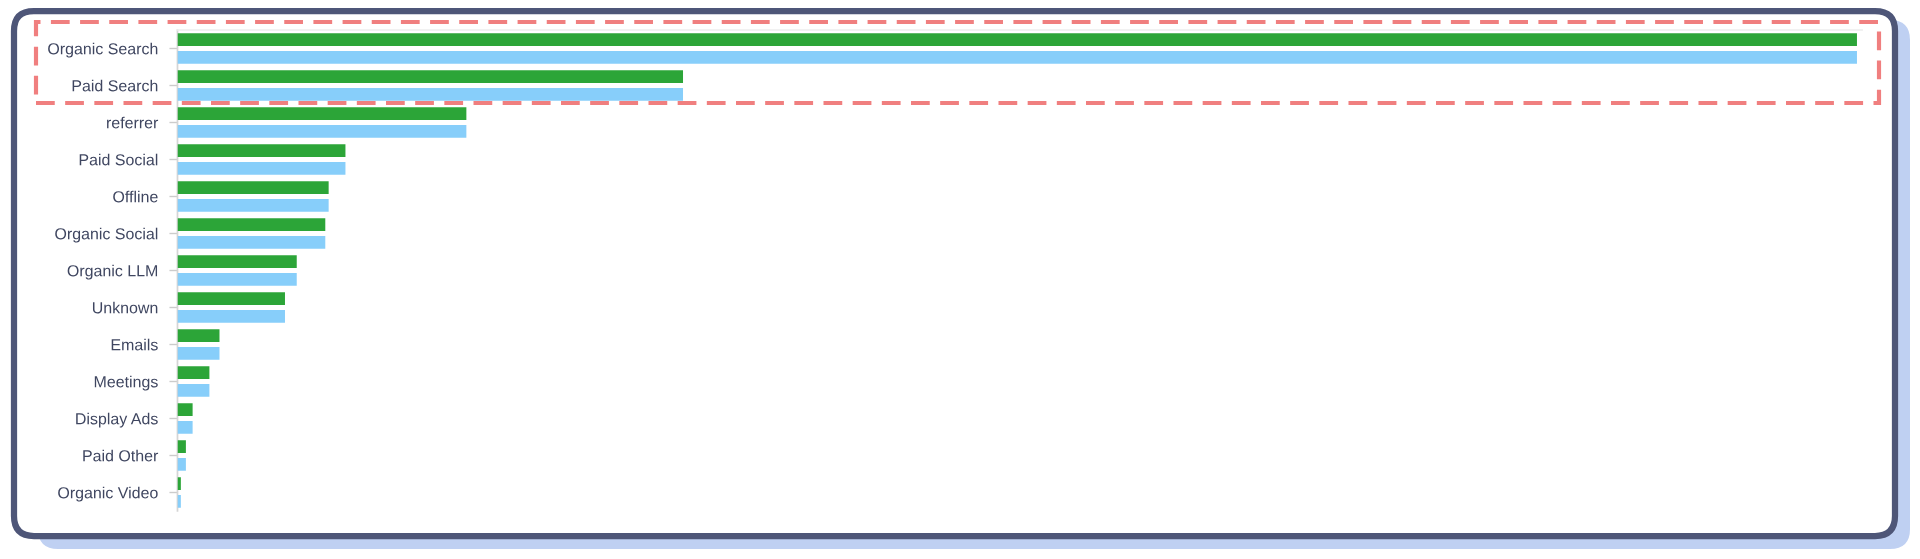  I want to click on y-tick-label: Organic Video, so click(108, 494).